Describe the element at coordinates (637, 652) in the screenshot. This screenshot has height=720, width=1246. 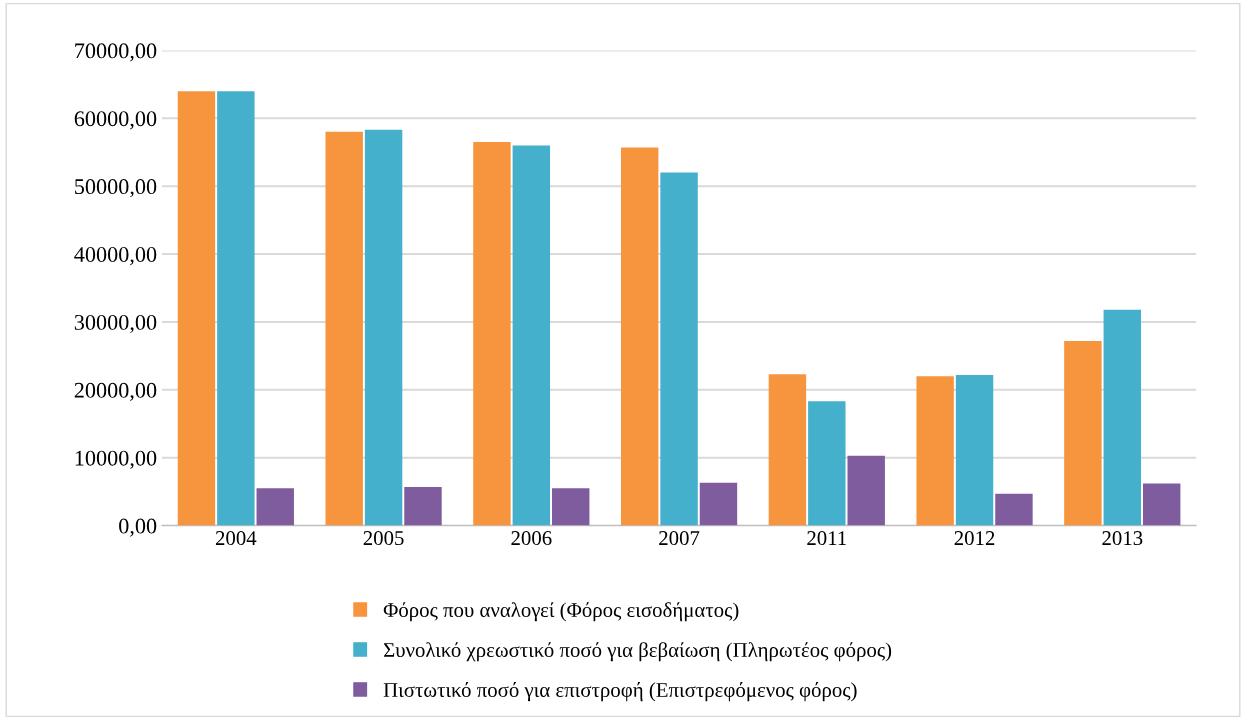
I see `legend-label: Συνολικό χρεωστικό ποσό για βεβαίωση (Πληρωτέος φόρος)` at that location.